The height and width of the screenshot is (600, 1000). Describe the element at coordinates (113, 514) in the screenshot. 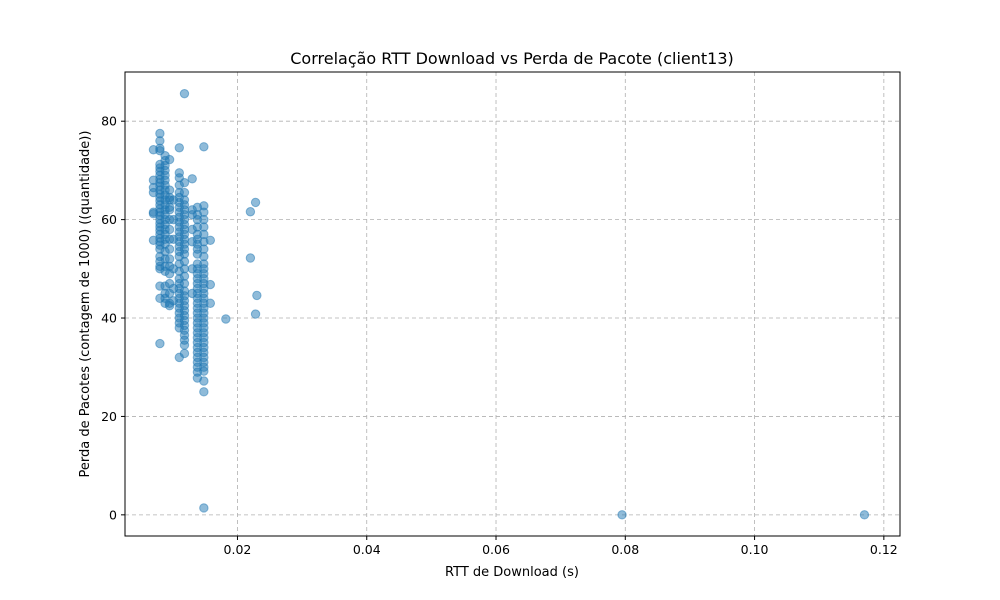

I see `y-tick-label: 0` at that location.